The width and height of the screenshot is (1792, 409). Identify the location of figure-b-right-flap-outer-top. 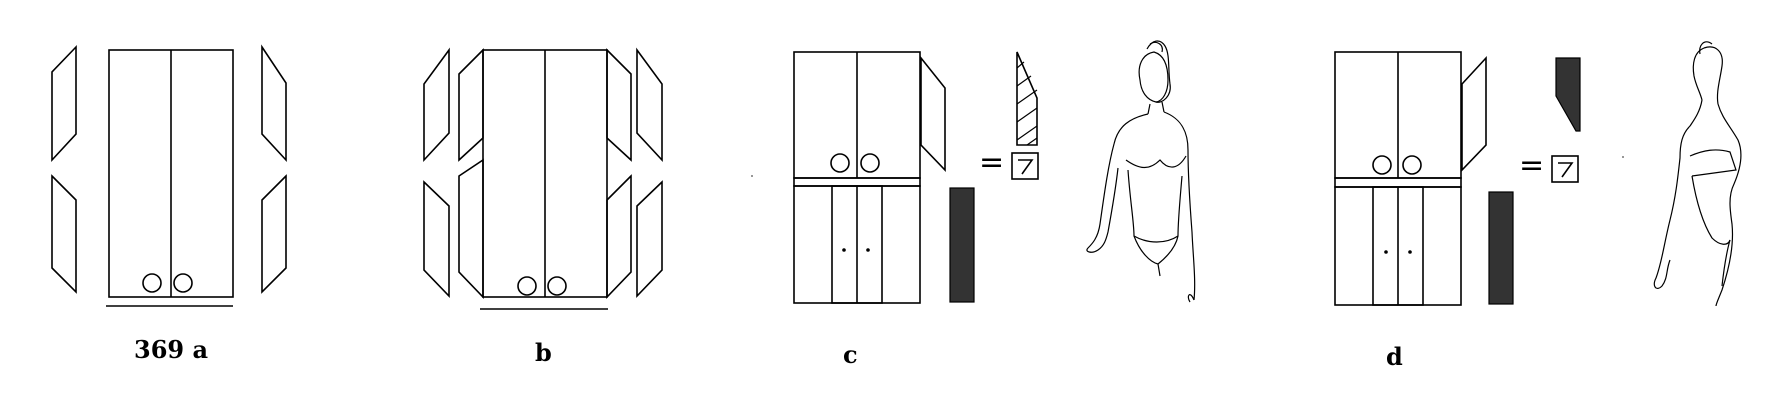
(649, 105).